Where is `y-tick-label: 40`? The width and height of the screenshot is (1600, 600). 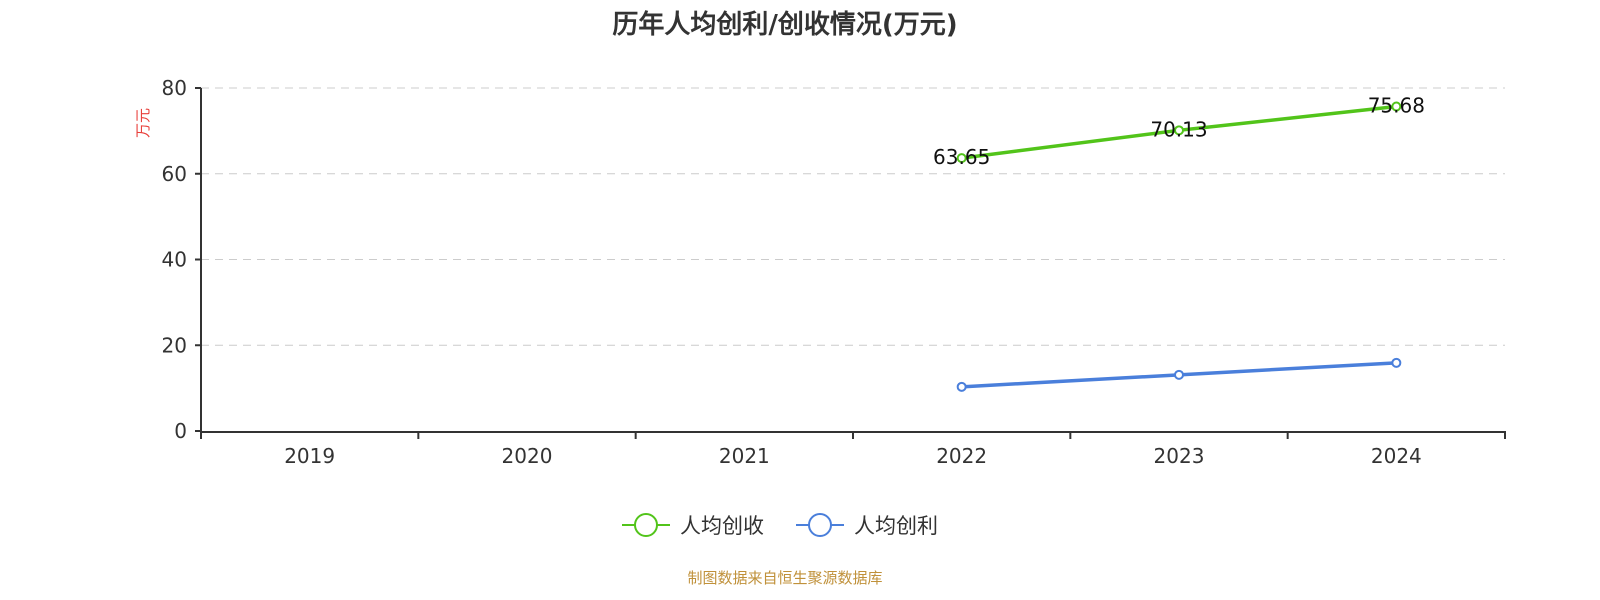 y-tick-label: 40 is located at coordinates (174, 260).